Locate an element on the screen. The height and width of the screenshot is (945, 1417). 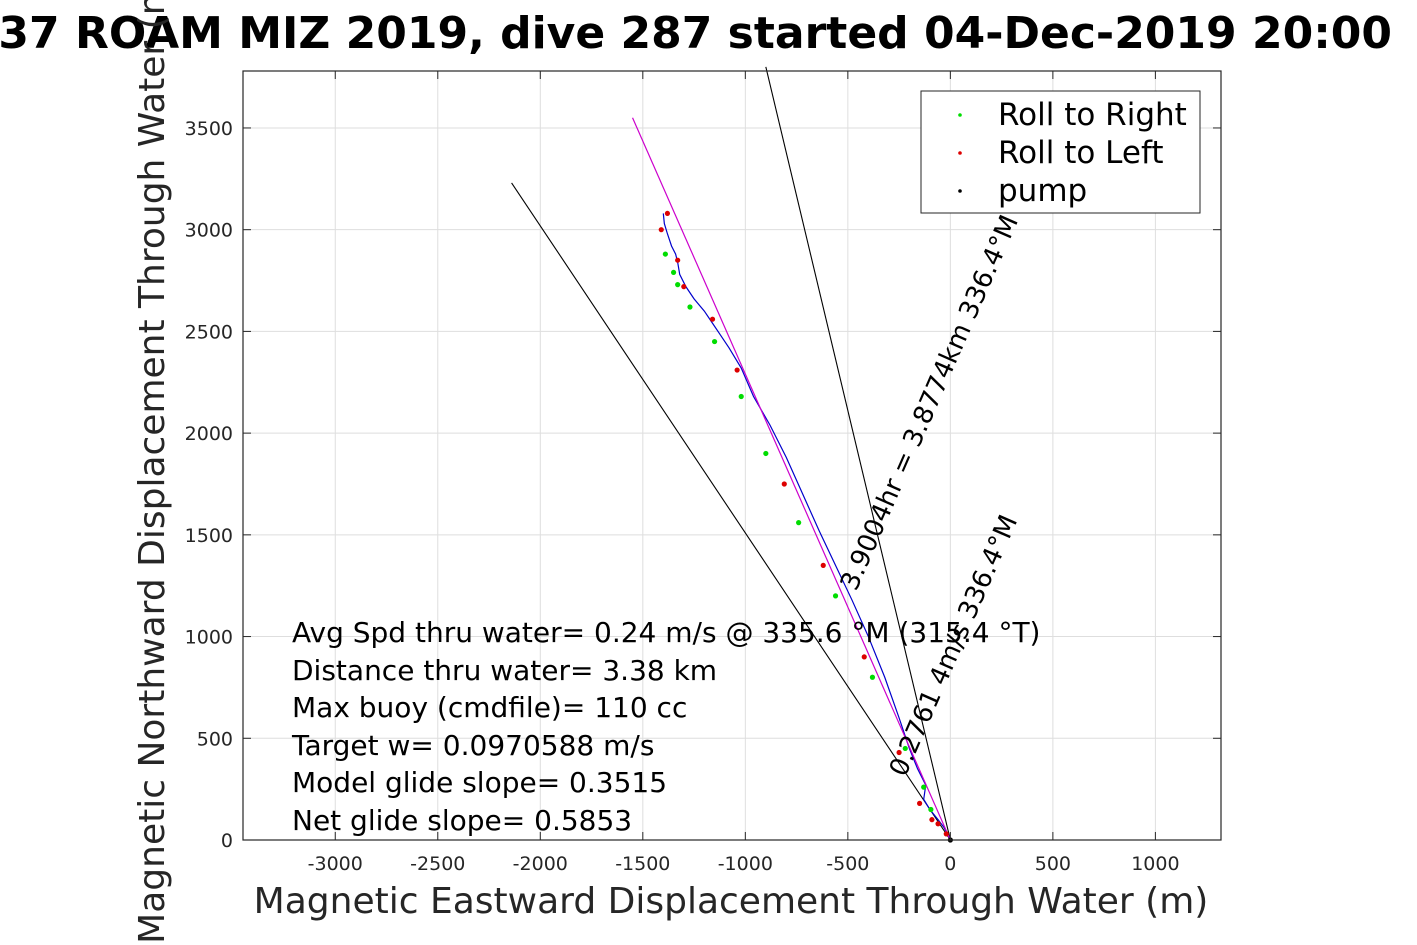
y-tick-labels: 0 500 1000 1500 2000 2500 3000 3500 is located at coordinates (209, 485).